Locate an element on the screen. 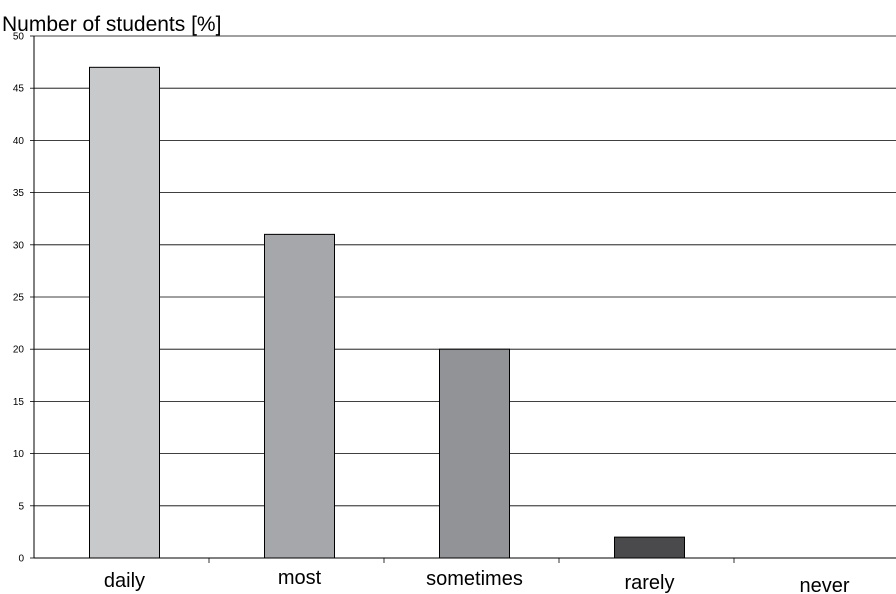 This screenshot has height=594, width=896. y-tick-label: 10 is located at coordinates (19, 454).